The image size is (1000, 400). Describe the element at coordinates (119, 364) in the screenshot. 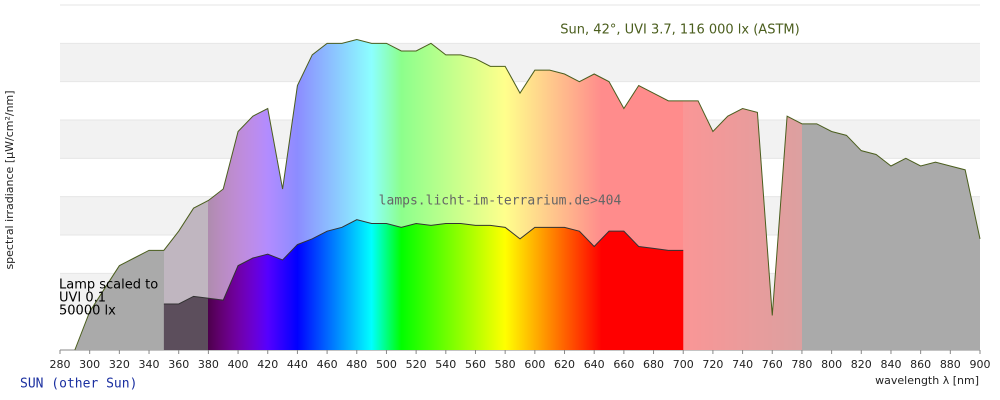

I see `x-tick-label: 320` at that location.